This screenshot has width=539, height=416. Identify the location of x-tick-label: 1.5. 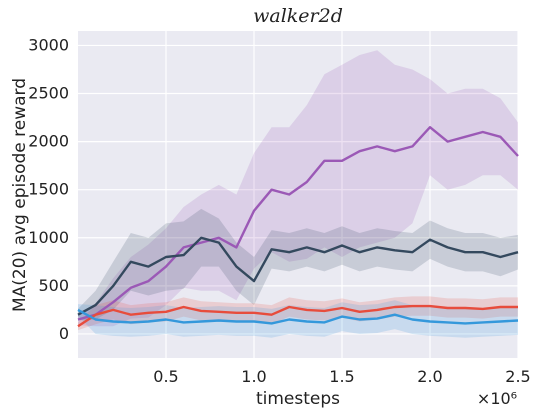
(341, 376).